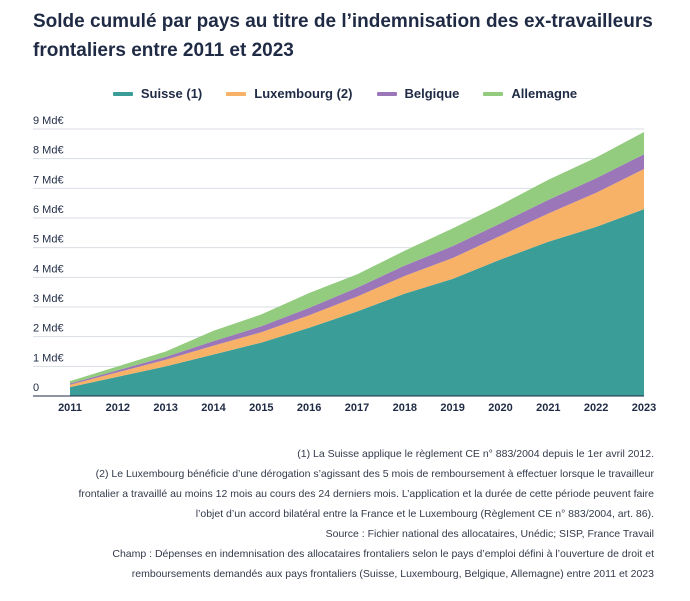  What do you see at coordinates (452, 408) in the screenshot?
I see `x-tick-label: 2019` at bounding box center [452, 408].